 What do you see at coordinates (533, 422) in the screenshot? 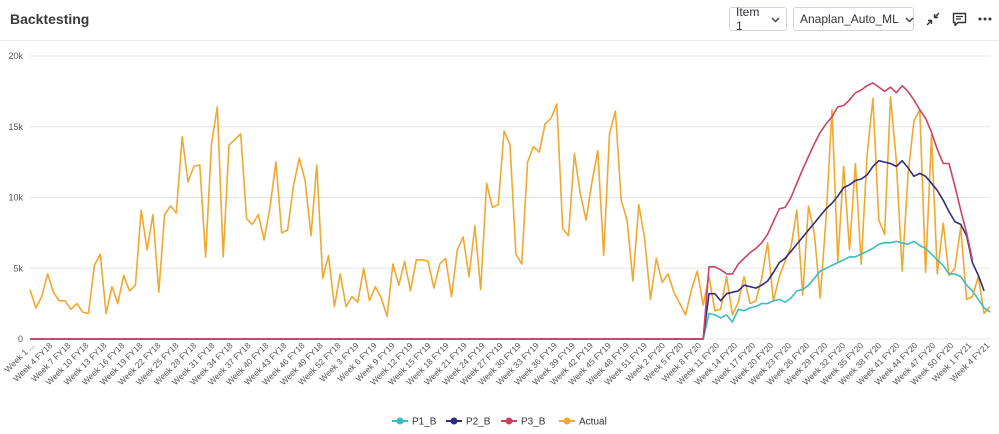
I see `legend-label: P3_B` at bounding box center [533, 422].